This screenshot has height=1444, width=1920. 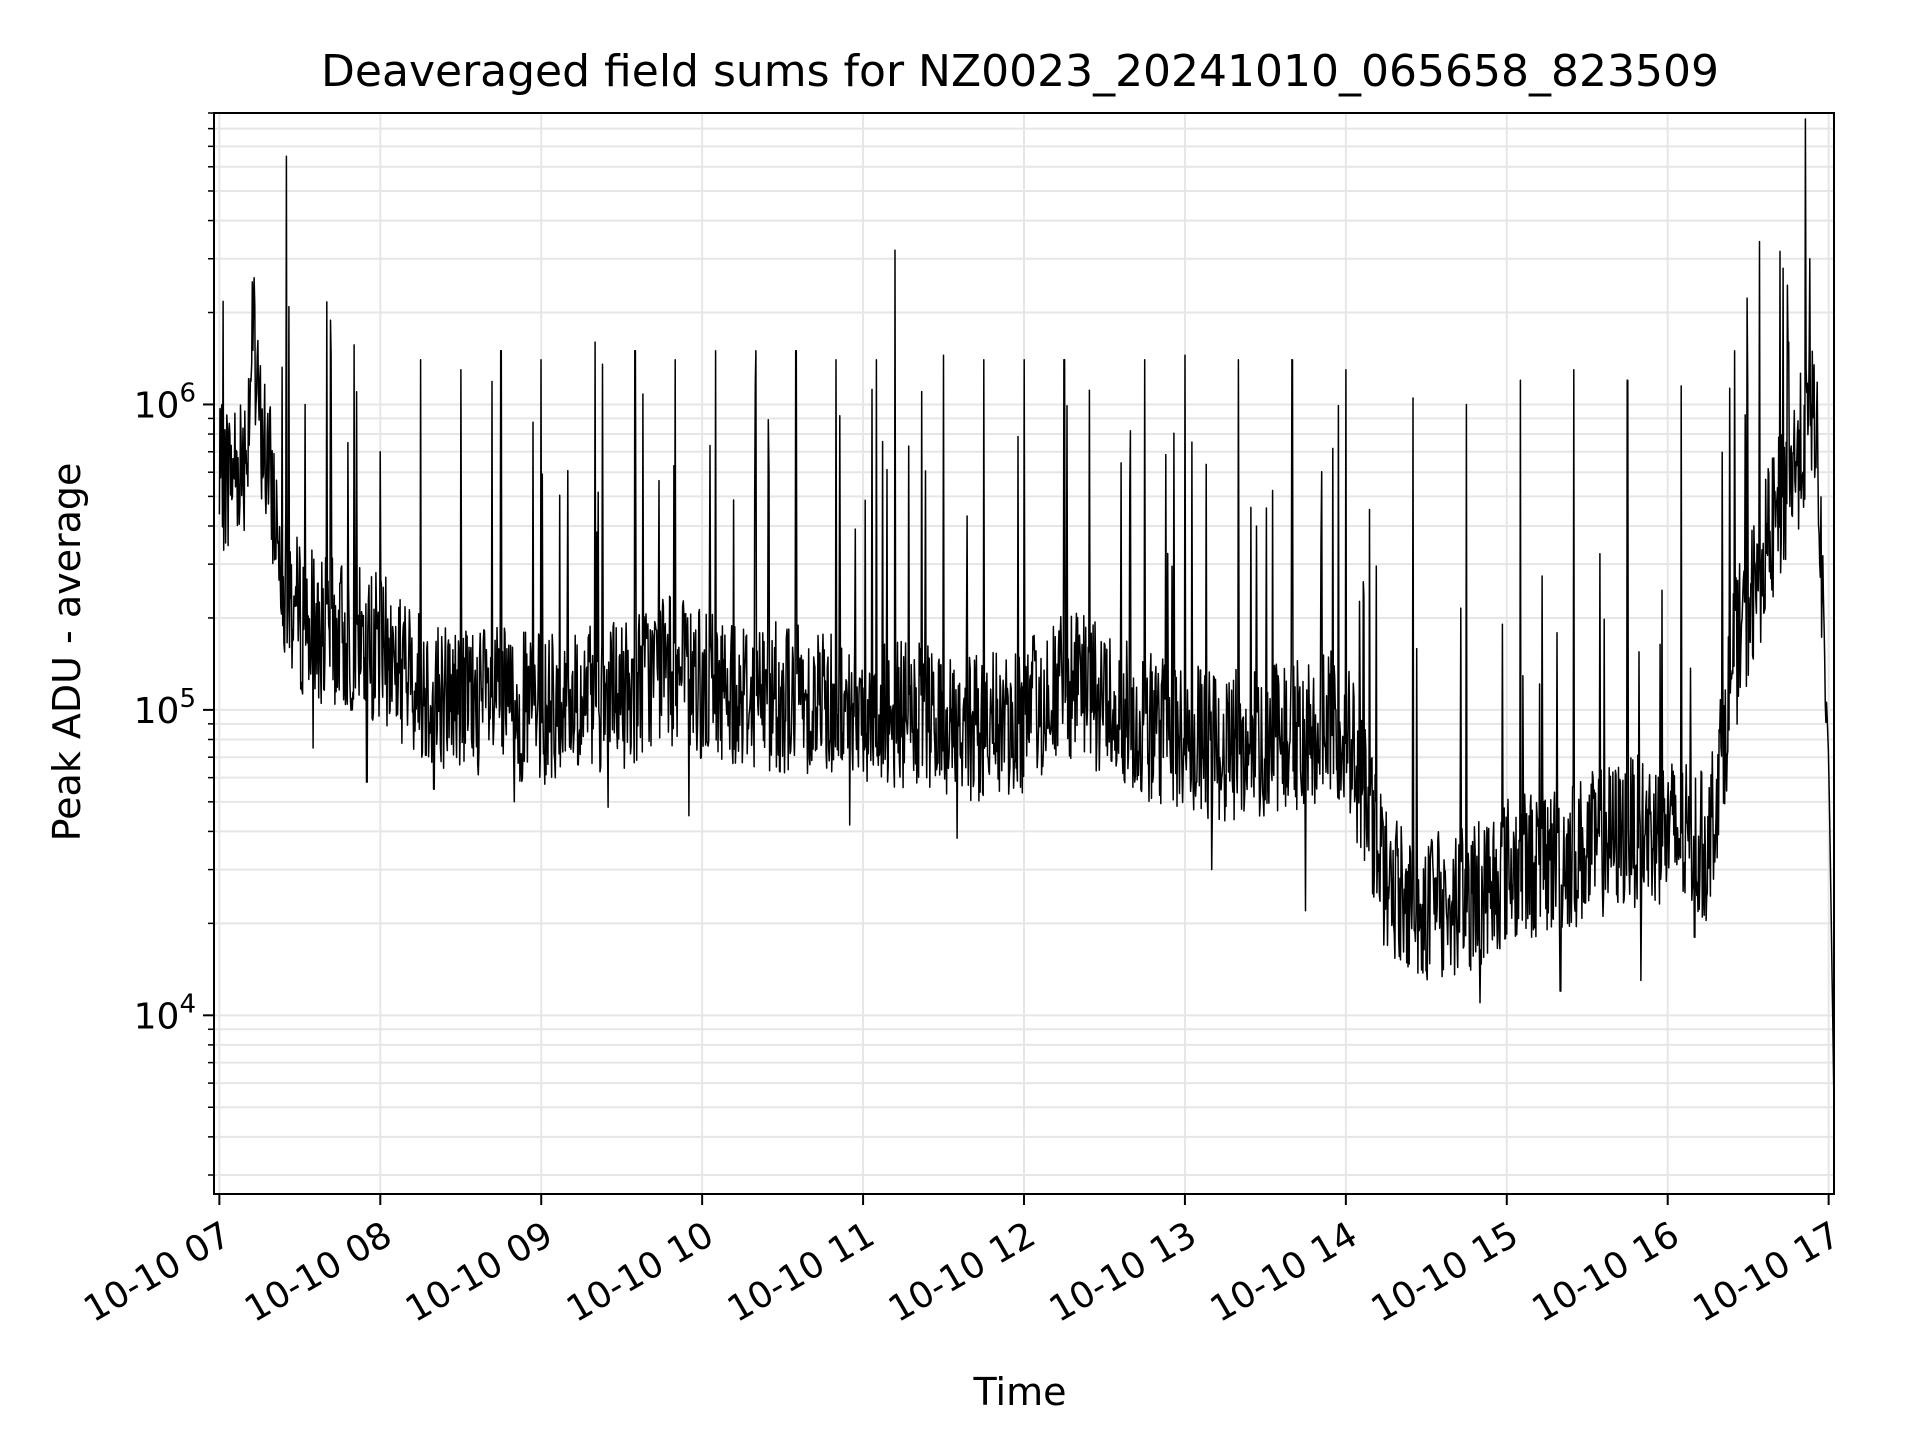 I want to click on y-tick-label: 10⁴, so click(x=165, y=1013).